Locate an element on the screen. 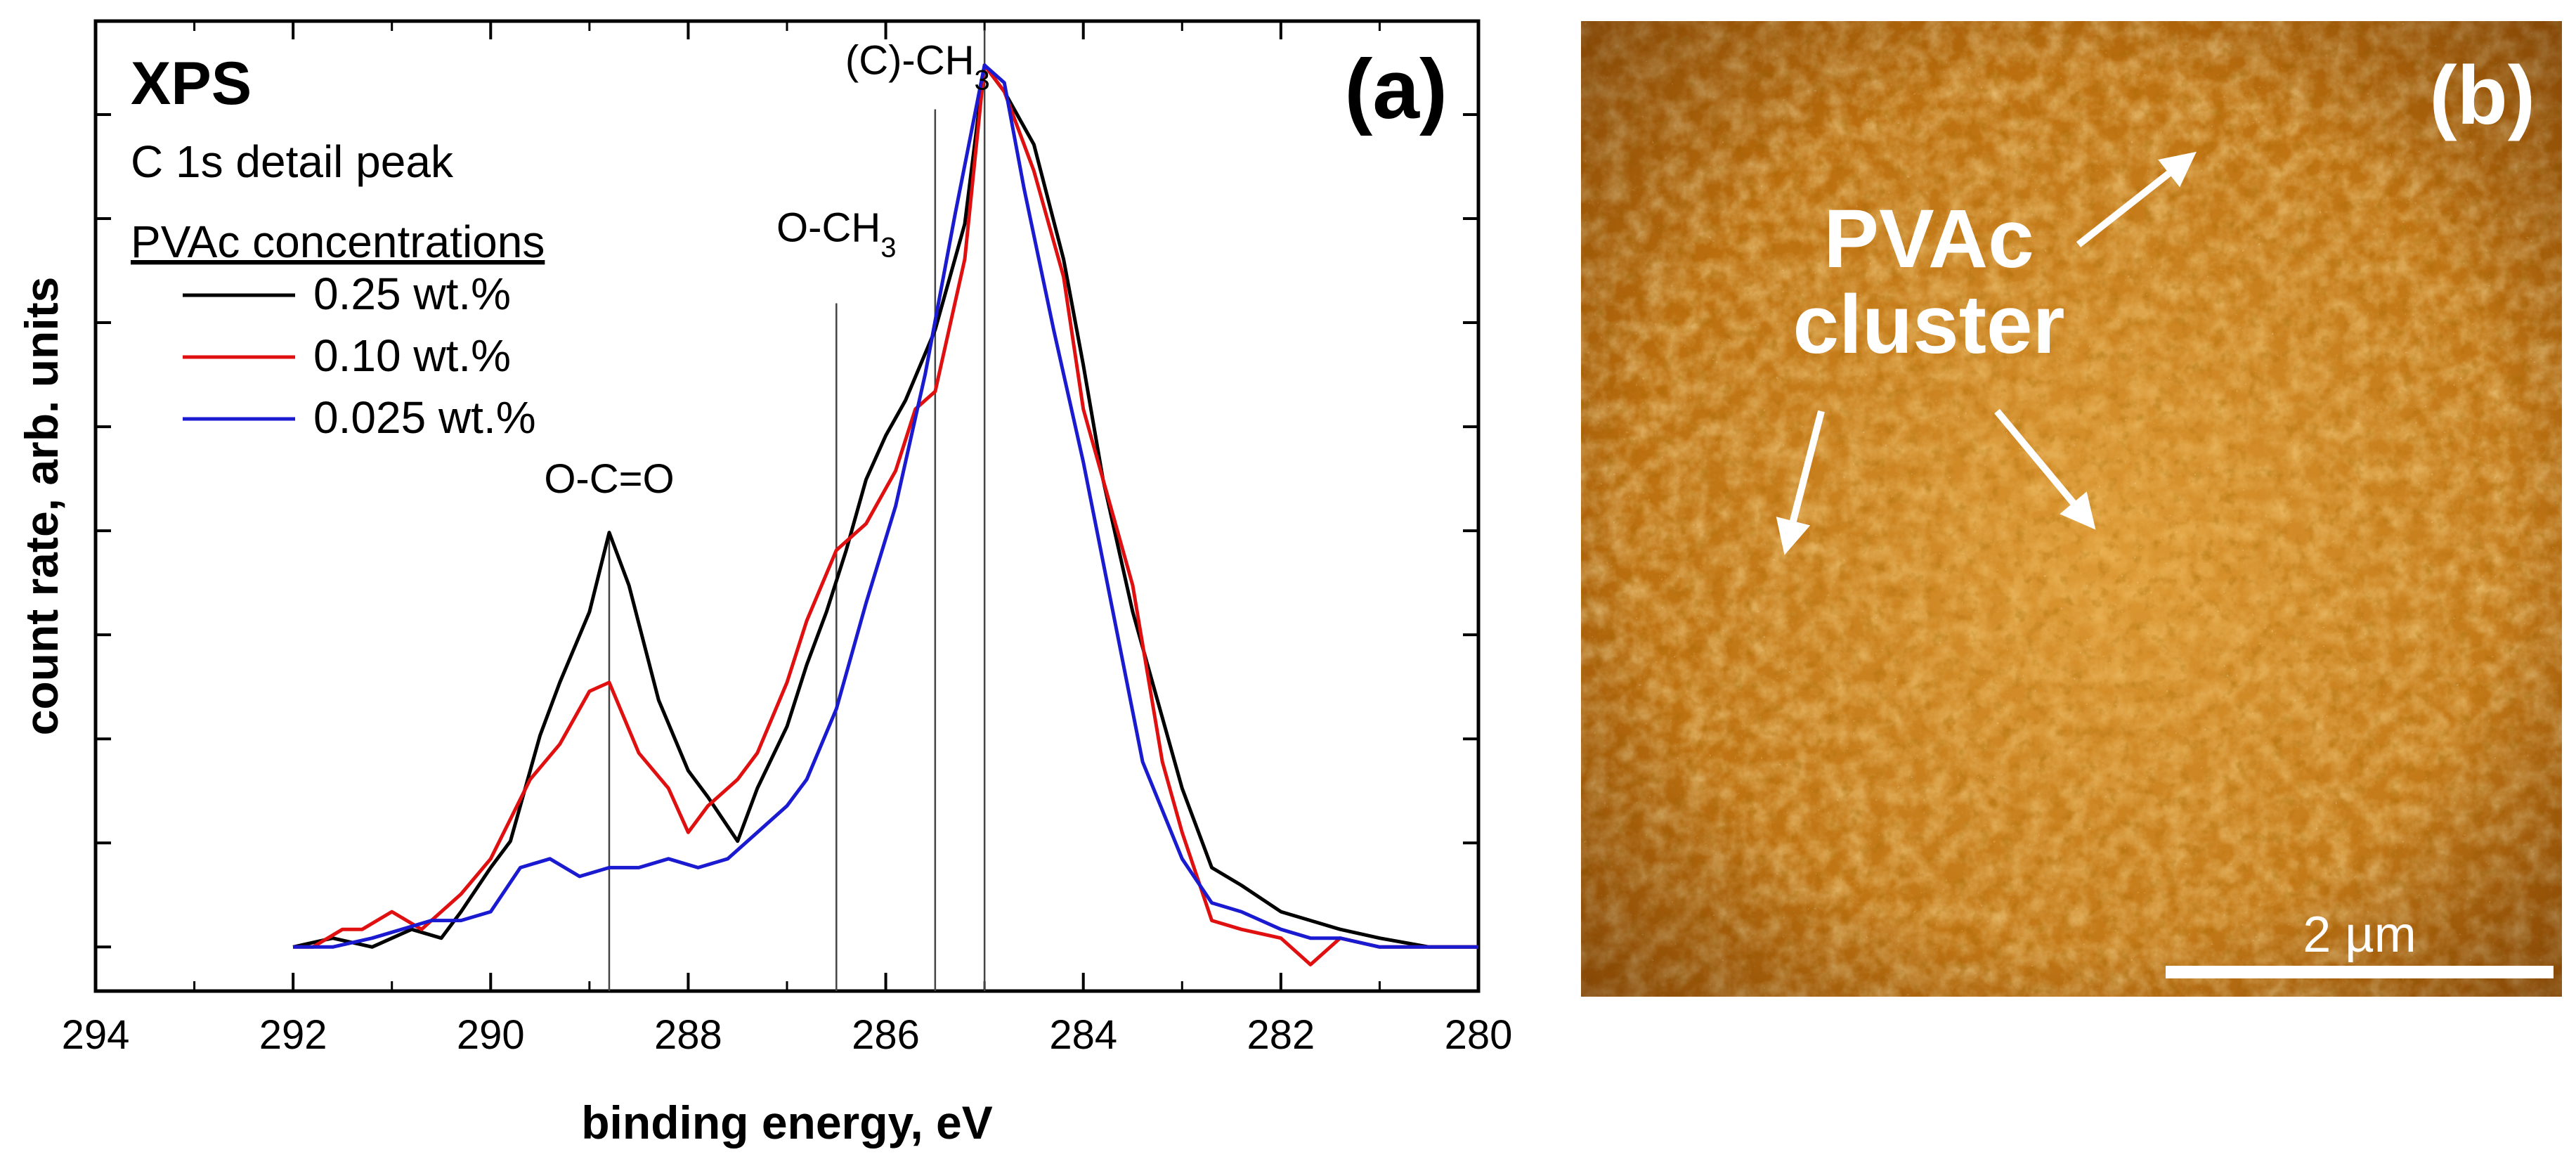  x-tick-label: 282 is located at coordinates (1281, 1035).